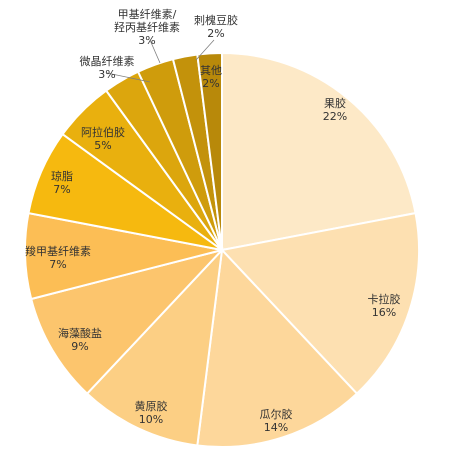  I want to click on slice-label-7: 阿拉伯胶 5%, so click(103, 138).